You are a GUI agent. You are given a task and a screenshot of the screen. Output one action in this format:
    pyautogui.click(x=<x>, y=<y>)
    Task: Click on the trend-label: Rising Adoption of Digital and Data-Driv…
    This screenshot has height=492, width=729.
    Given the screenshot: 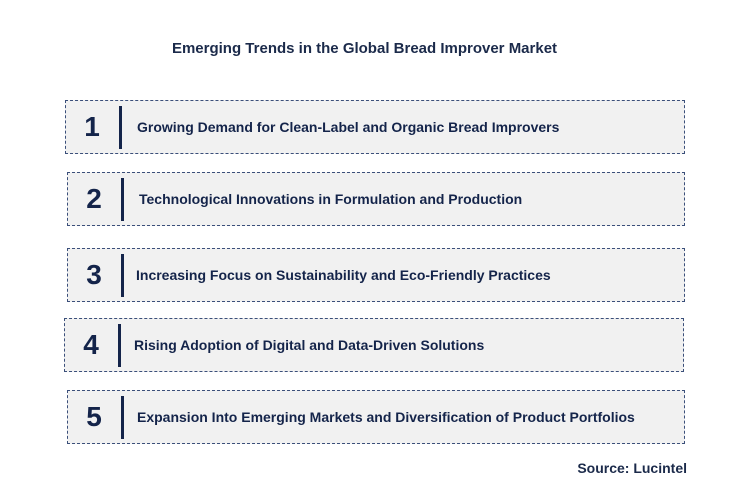 What is the action you would take?
    pyautogui.click(x=309, y=345)
    